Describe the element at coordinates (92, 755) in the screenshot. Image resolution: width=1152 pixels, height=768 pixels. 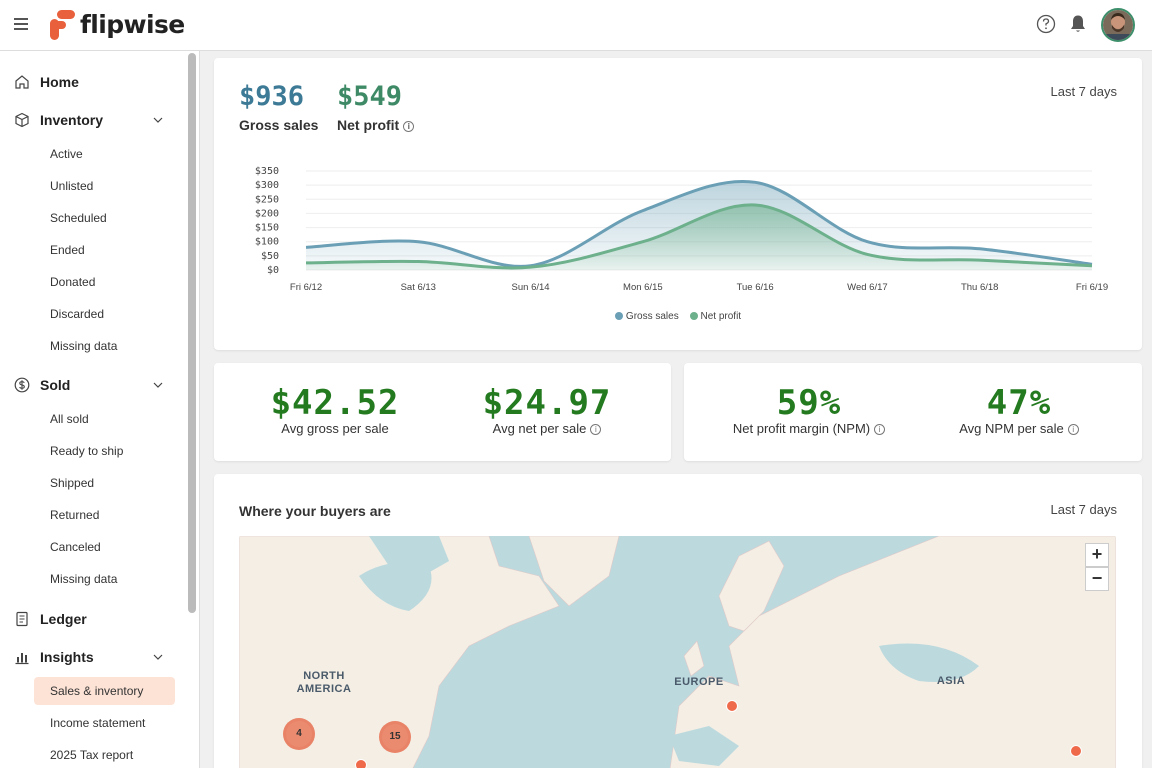
I see `nav-item-label: 2025 Tax report` at that location.